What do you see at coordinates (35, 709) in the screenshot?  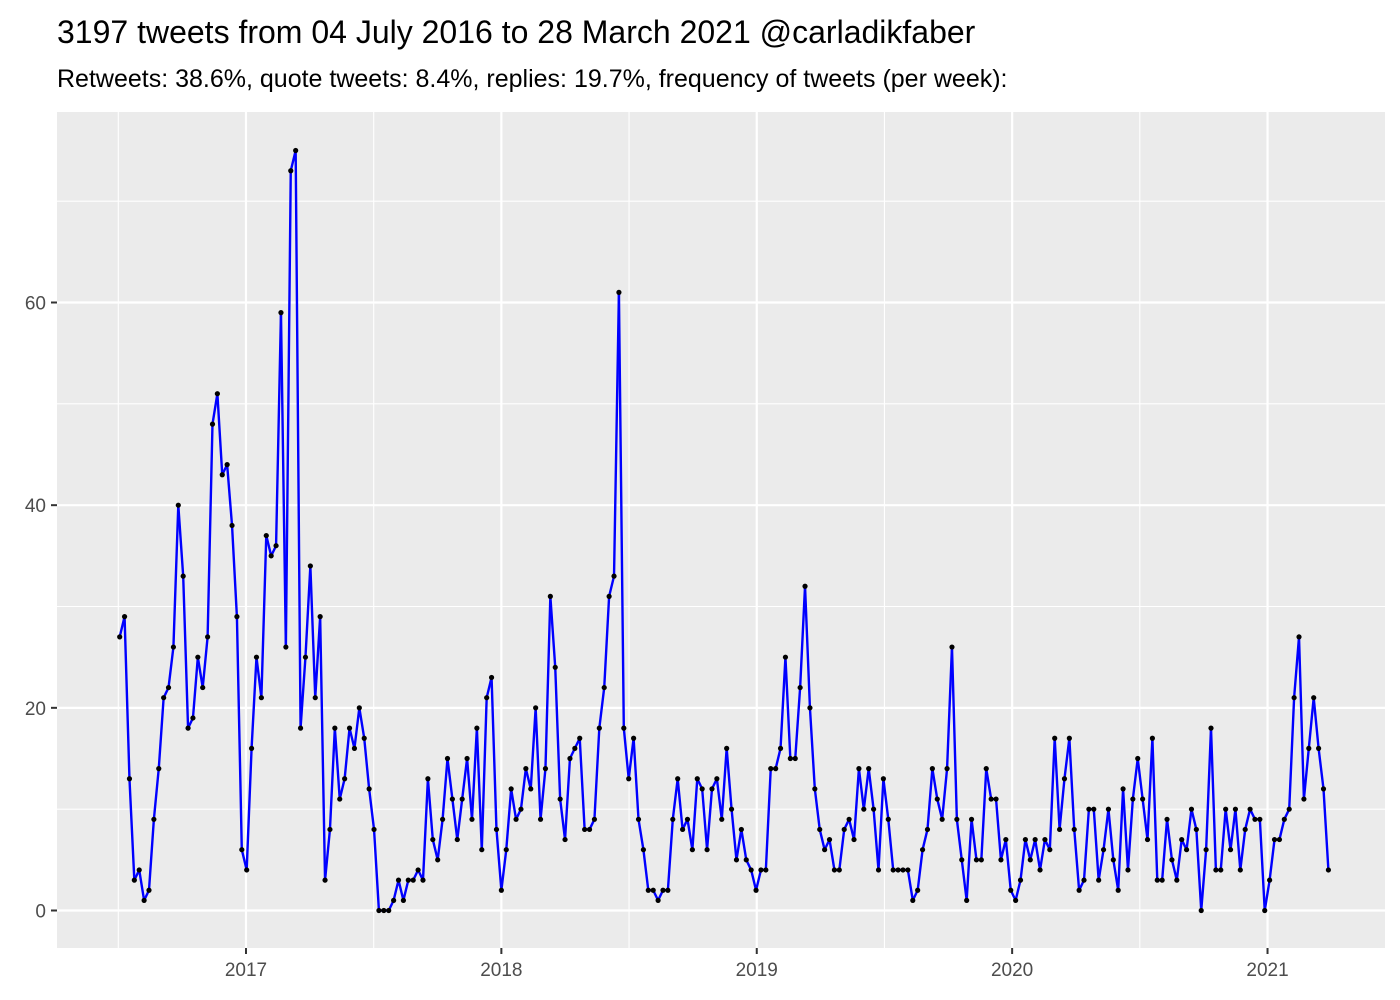 I see `y-tick-label: 20` at bounding box center [35, 709].